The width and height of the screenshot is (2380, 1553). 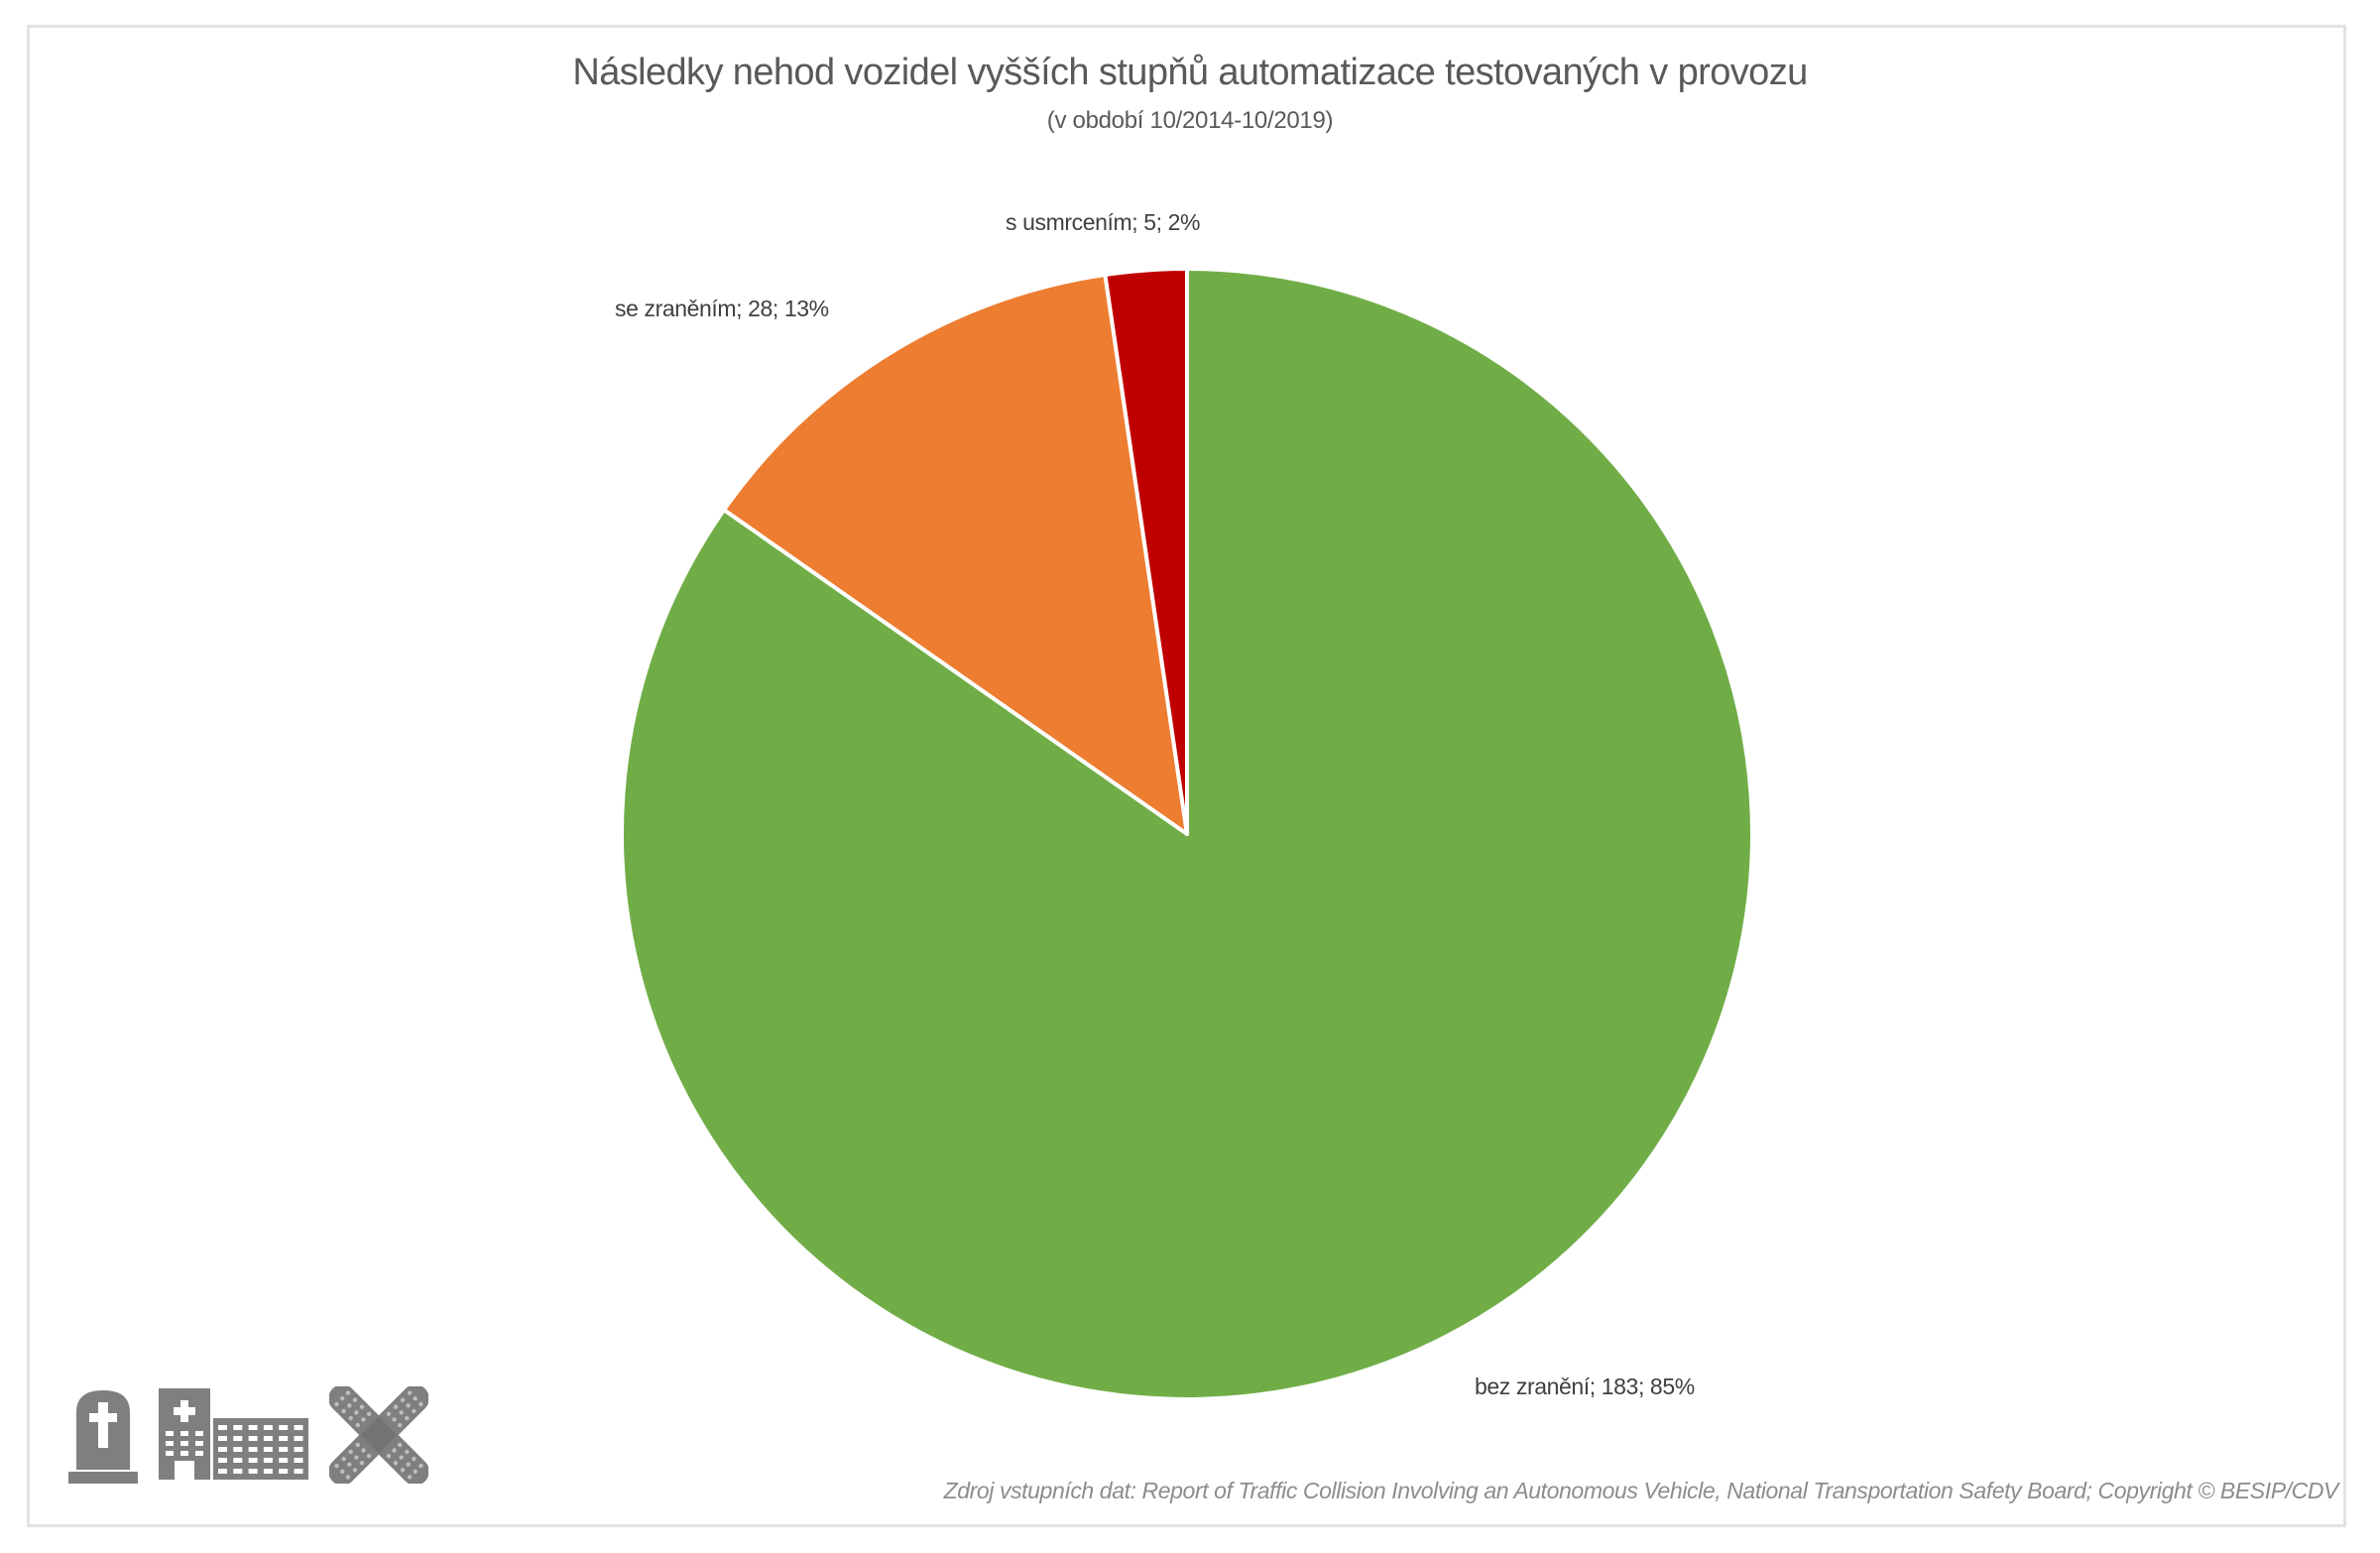 What do you see at coordinates (233, 1434) in the screenshot?
I see `hospital-icon` at bounding box center [233, 1434].